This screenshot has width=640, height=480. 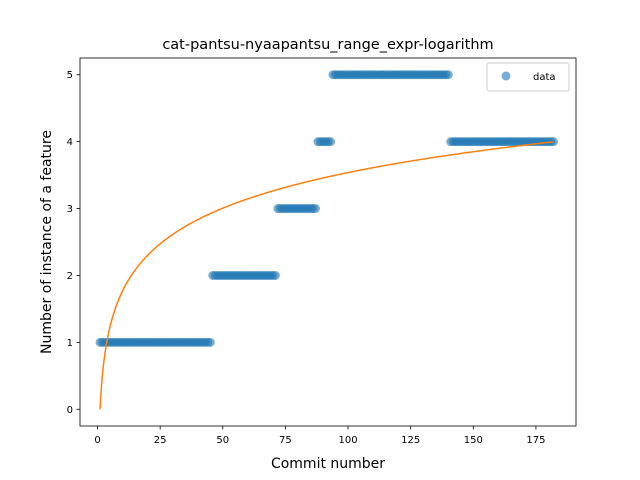 What do you see at coordinates (535, 440) in the screenshot?
I see `x-tick-label: 175` at bounding box center [535, 440].